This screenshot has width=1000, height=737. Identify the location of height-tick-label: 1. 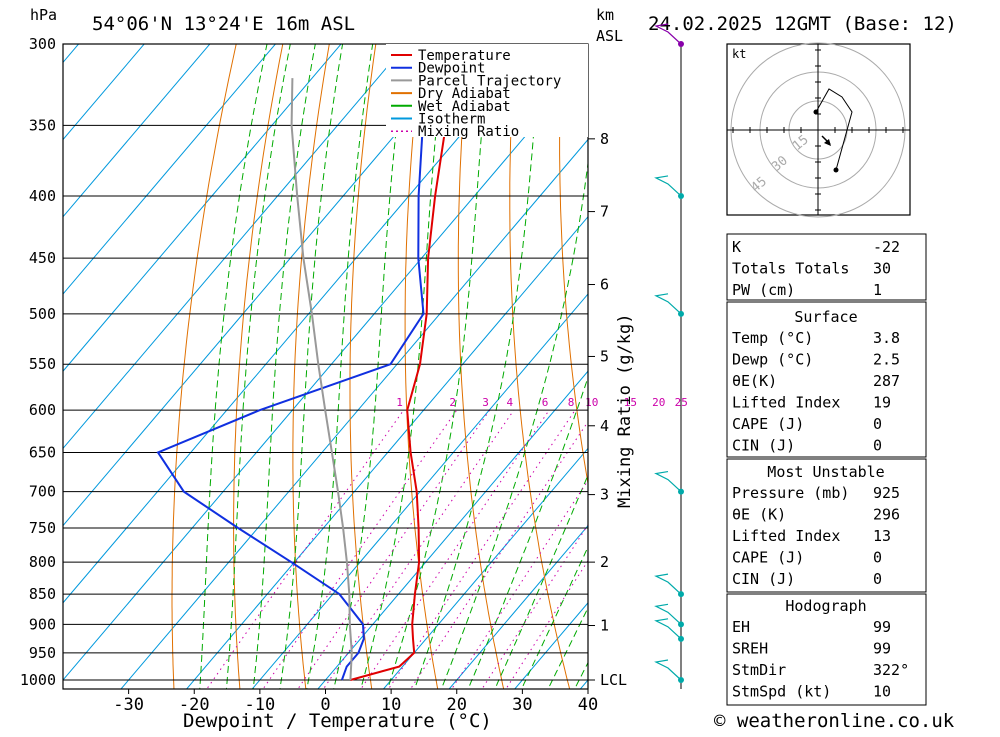
(604, 626).